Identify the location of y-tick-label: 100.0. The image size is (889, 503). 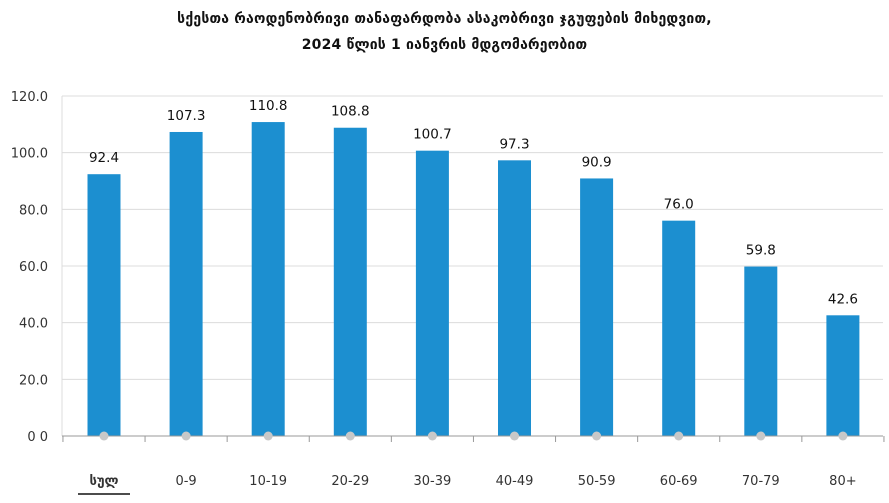
(29, 154).